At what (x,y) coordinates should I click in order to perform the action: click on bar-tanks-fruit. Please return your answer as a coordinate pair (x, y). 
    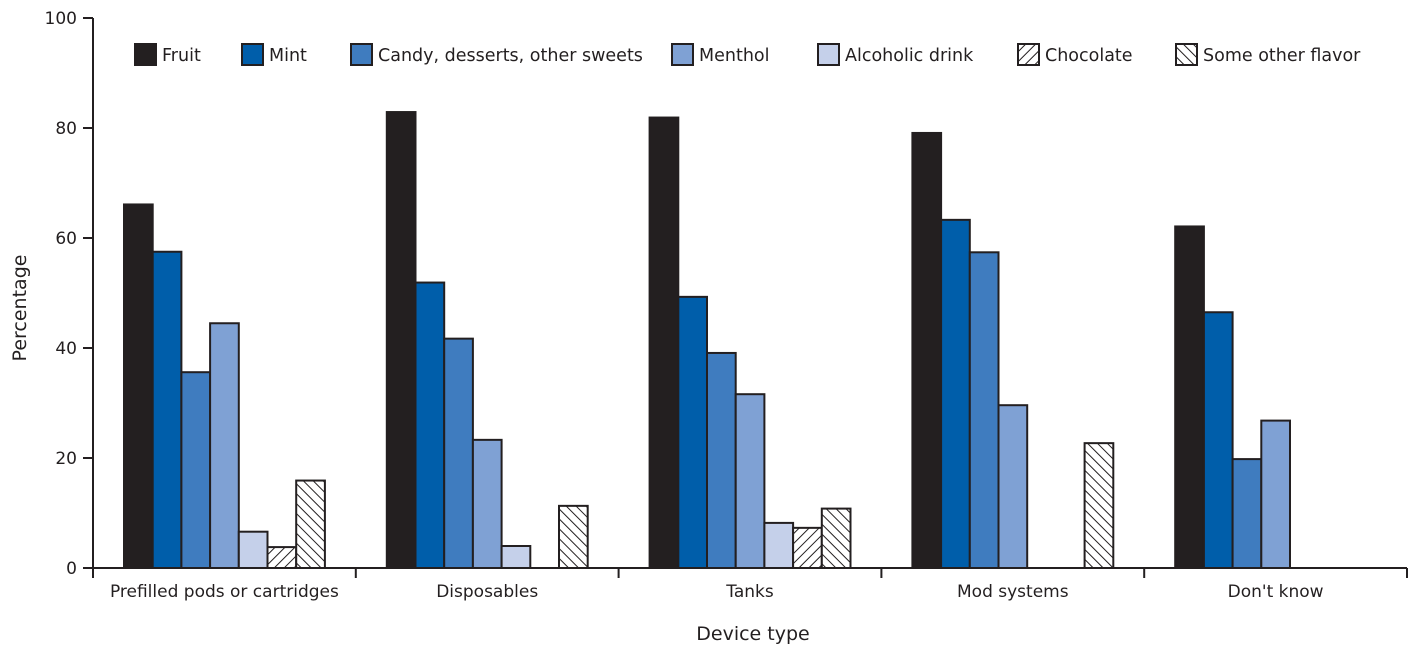
    Looking at the image, I should click on (664, 343).